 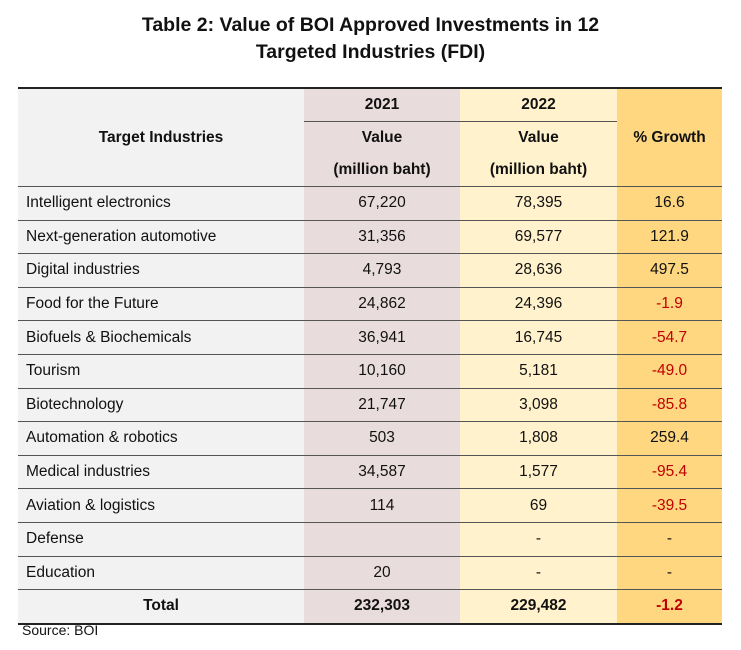 What do you see at coordinates (669, 303) in the screenshot?
I see `growth-cell: -1.9` at bounding box center [669, 303].